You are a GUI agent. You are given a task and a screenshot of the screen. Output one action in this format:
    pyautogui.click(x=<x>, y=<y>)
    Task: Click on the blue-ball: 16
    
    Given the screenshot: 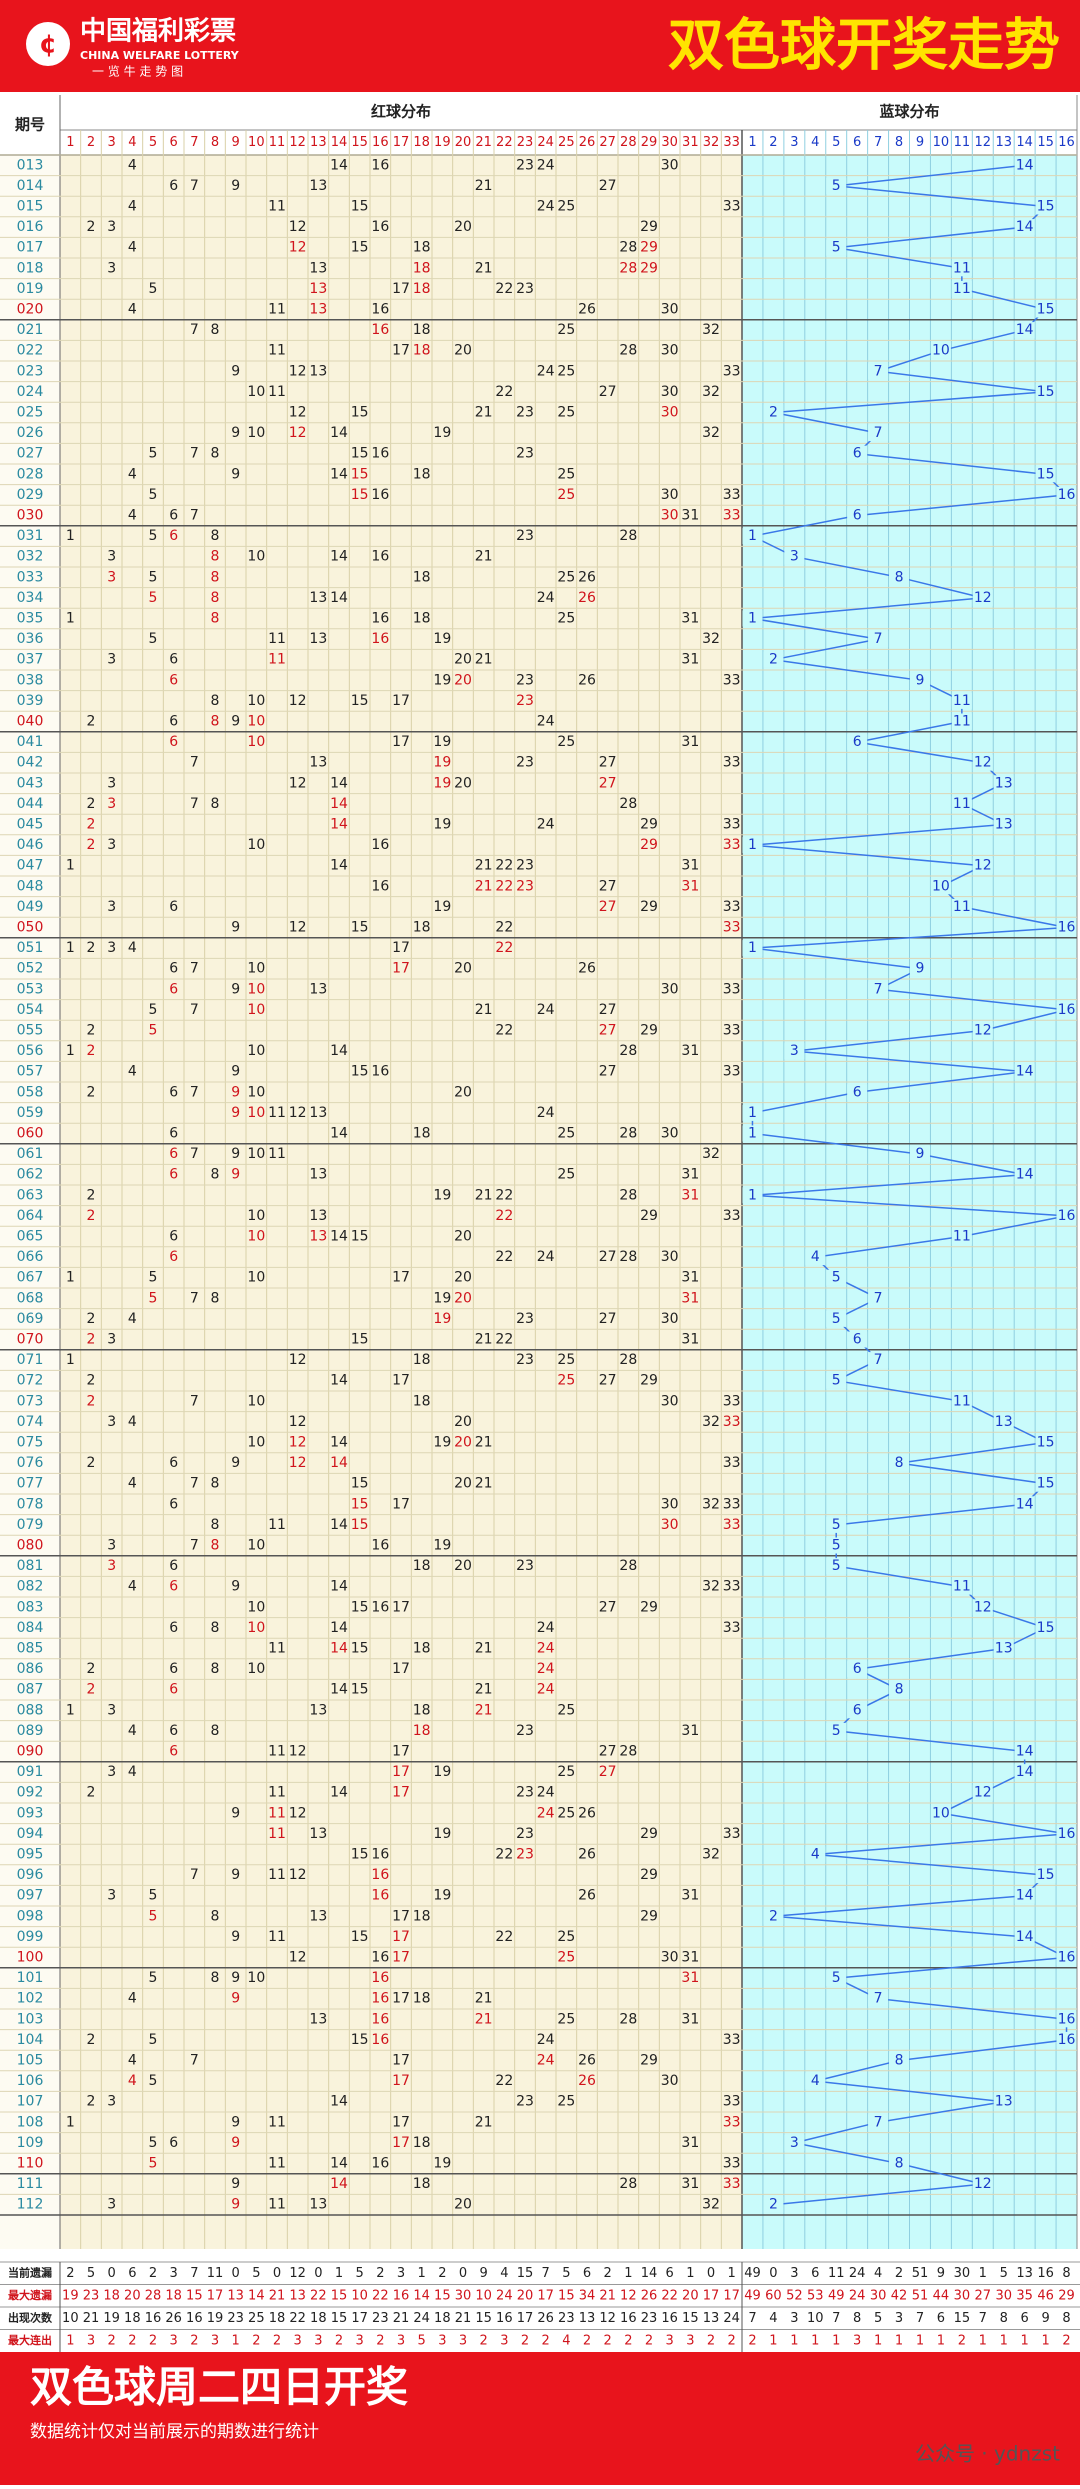 What is the action you would take?
    pyautogui.click(x=1067, y=1958)
    